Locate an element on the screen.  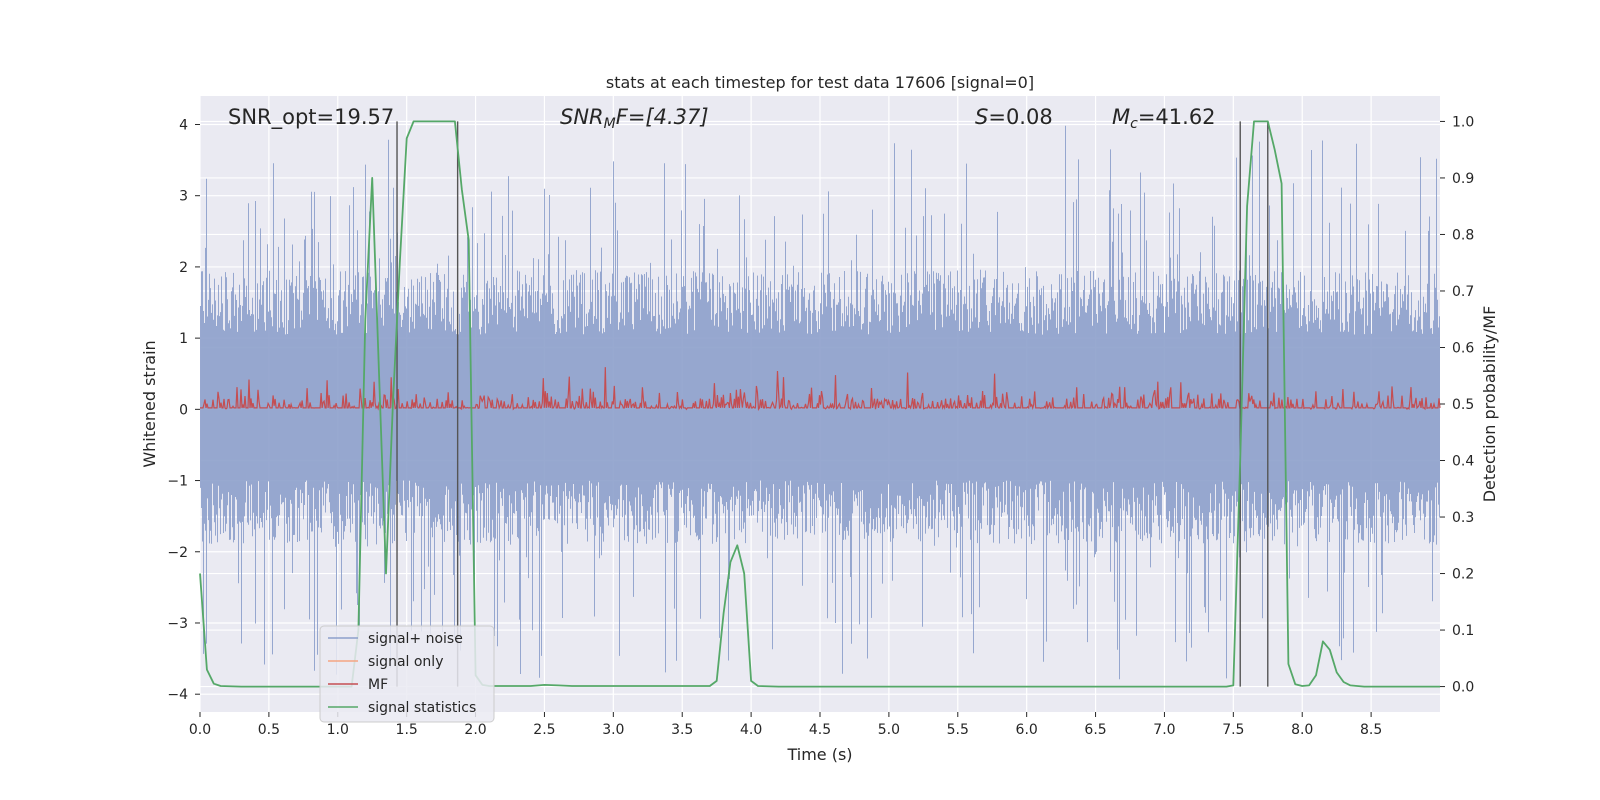
x-tick-label: 4.0 is located at coordinates (751, 730).